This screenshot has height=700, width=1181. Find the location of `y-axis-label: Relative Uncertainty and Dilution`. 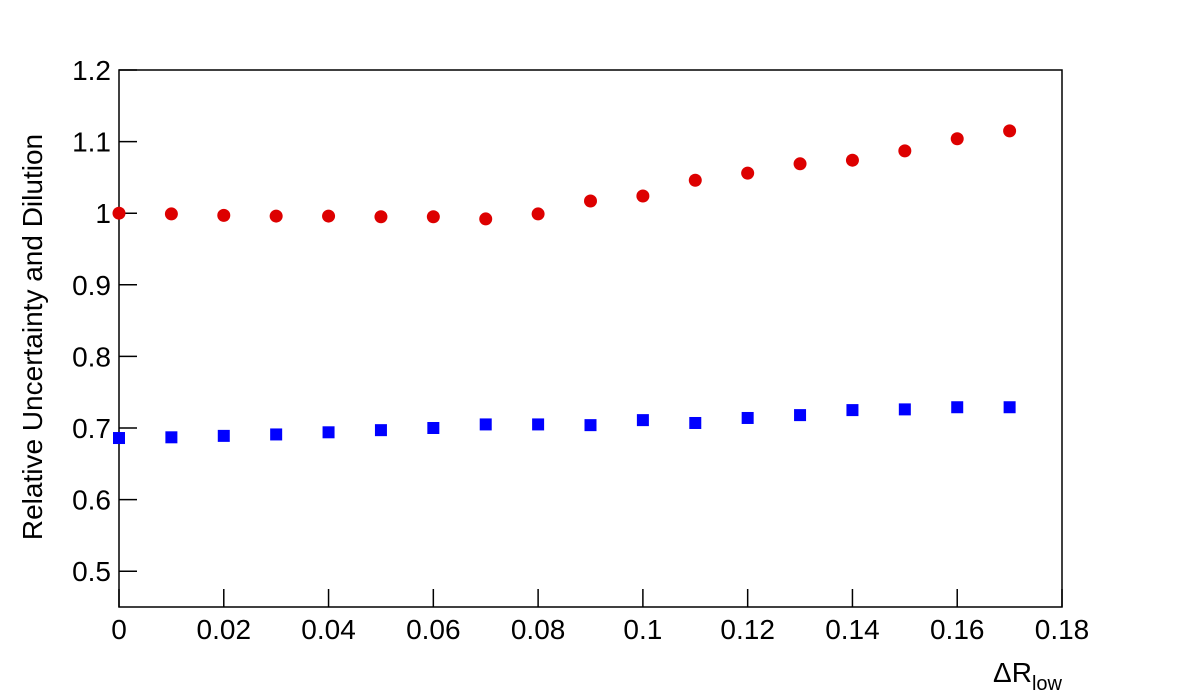

y-axis-label: Relative Uncertainty and Dilution is located at coordinates (32, 337).